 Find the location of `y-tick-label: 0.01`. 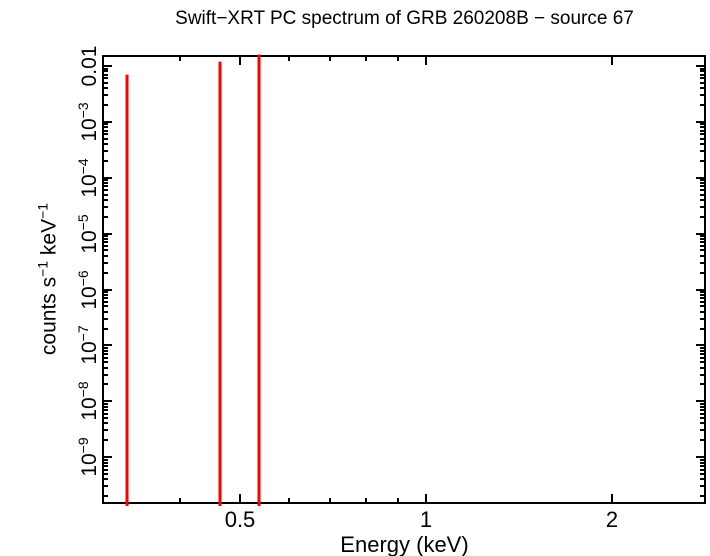

y-tick-label: 0.01 is located at coordinates (89, 66).